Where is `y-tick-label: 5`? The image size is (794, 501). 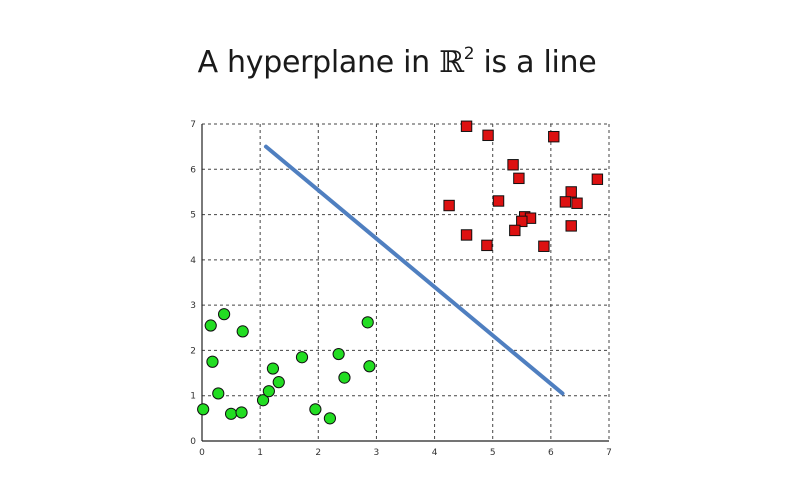
y-tick-label: 5 is located at coordinates (193, 216).